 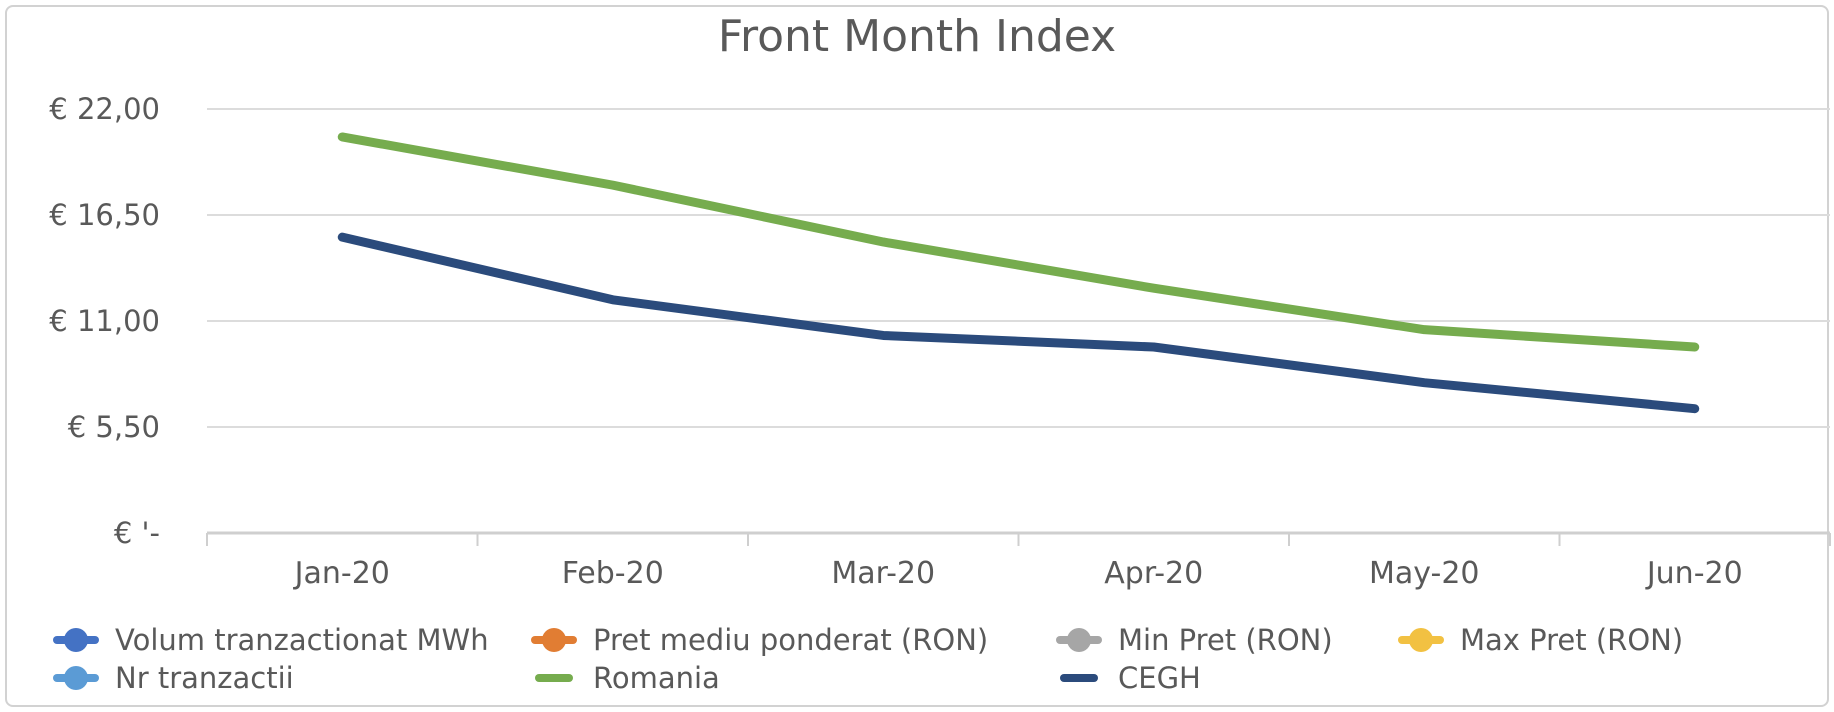 What do you see at coordinates (204, 678) in the screenshot?
I see `legend-label: Nr tranzactii` at bounding box center [204, 678].